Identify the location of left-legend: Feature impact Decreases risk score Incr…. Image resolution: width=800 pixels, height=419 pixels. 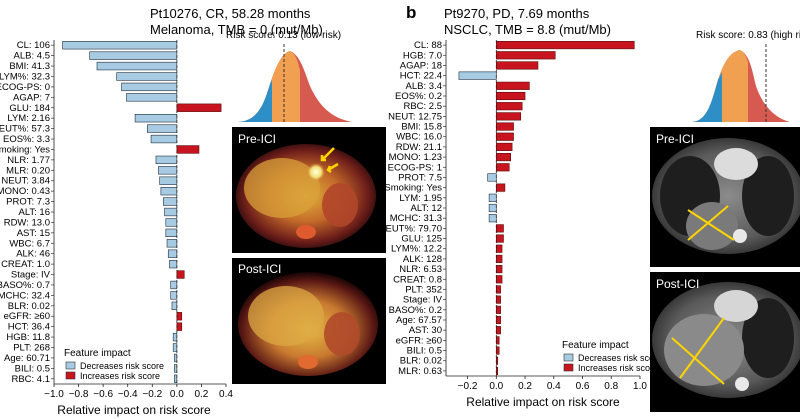
(114, 364).